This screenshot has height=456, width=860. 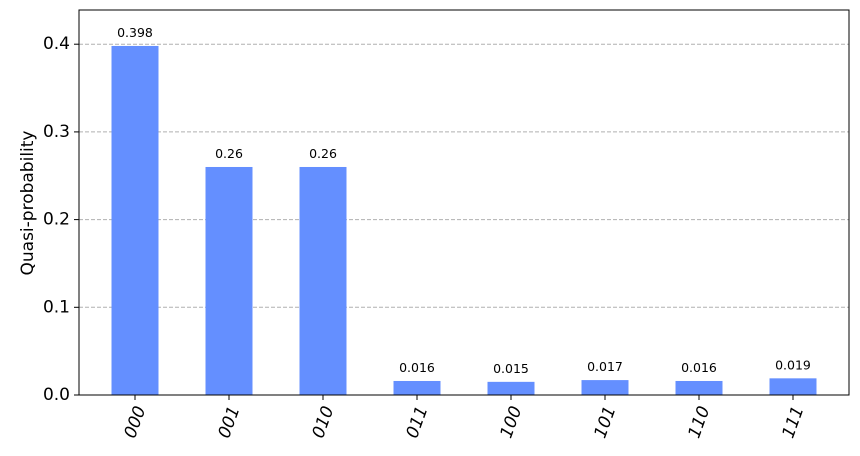 I want to click on value-label: 0.019, so click(x=793, y=364).